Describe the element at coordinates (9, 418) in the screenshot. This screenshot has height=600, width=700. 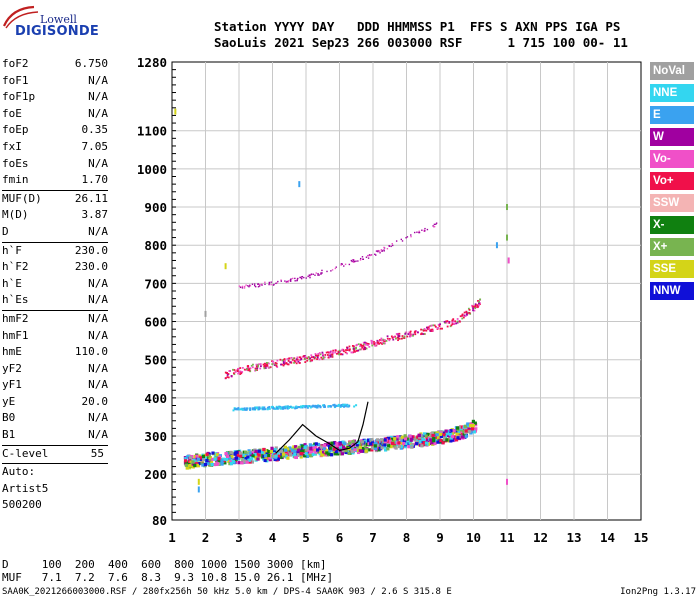
I see `param-name: B0` at that location.